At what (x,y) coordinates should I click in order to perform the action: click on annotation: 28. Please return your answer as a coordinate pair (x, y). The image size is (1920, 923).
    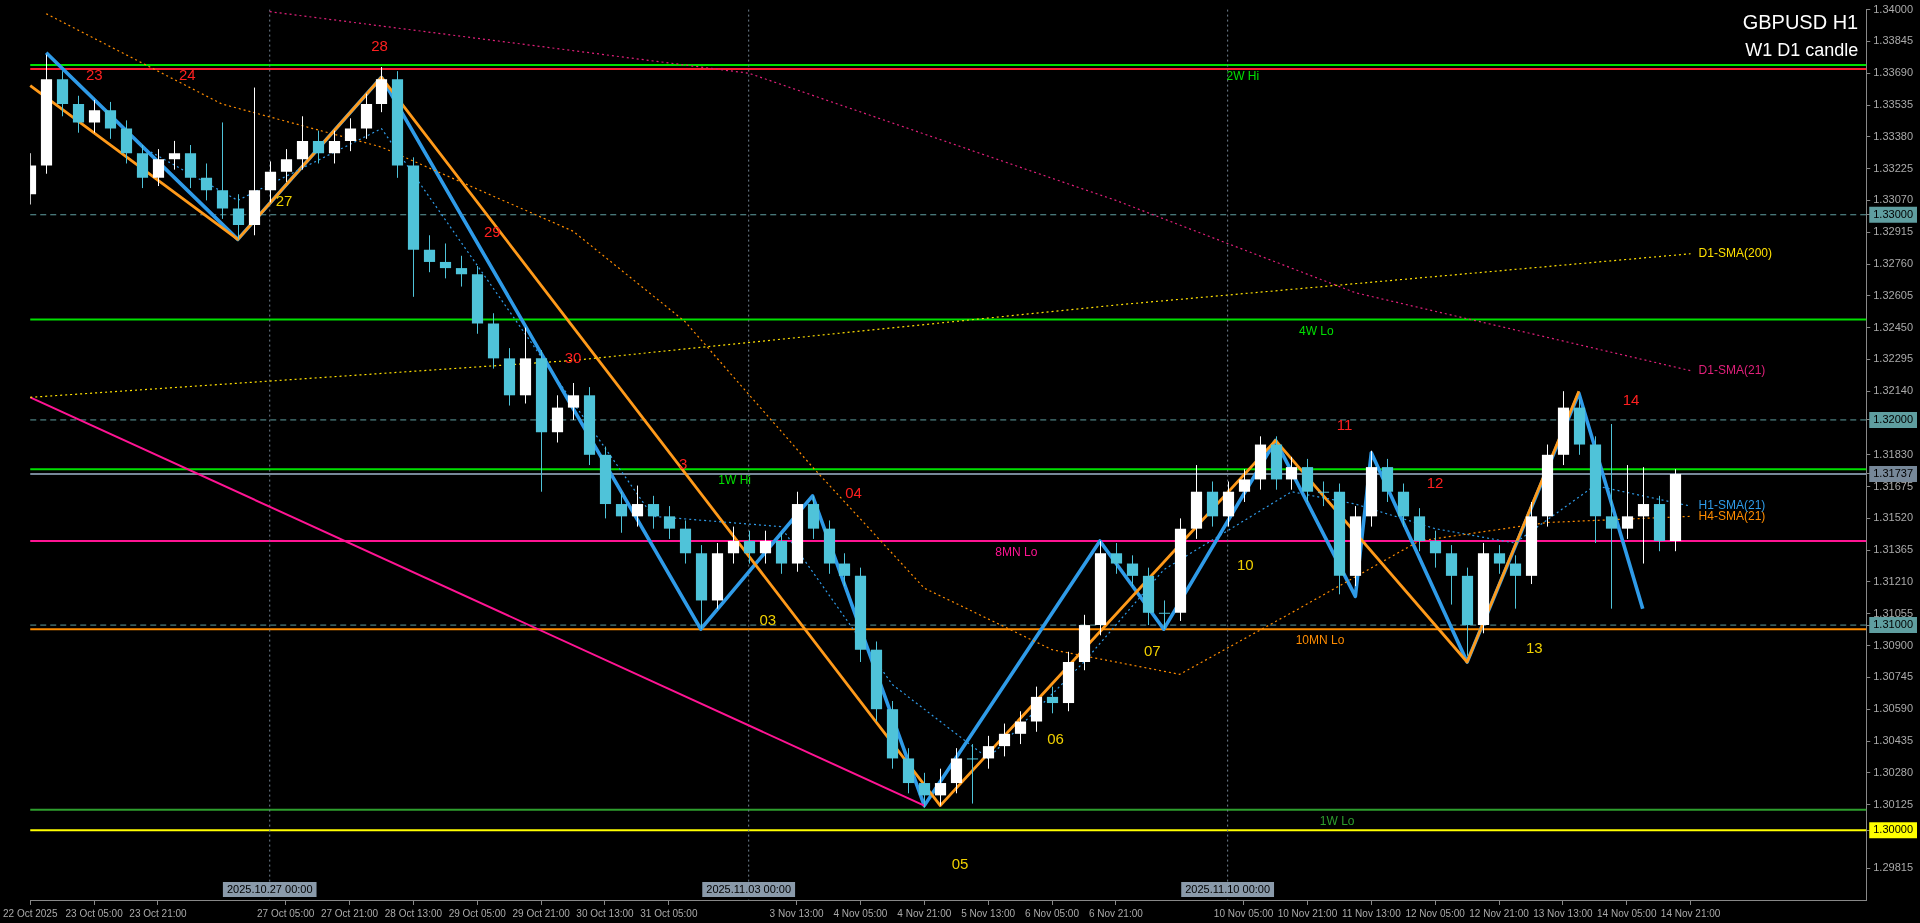
    Looking at the image, I should click on (379, 45).